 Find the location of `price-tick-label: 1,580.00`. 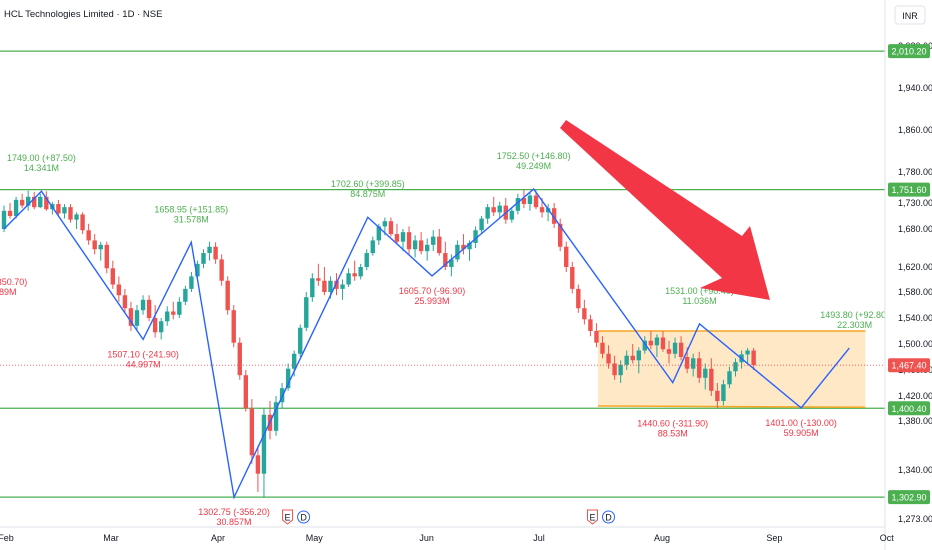

price-tick-label: 1,580.00 is located at coordinates (915, 292).